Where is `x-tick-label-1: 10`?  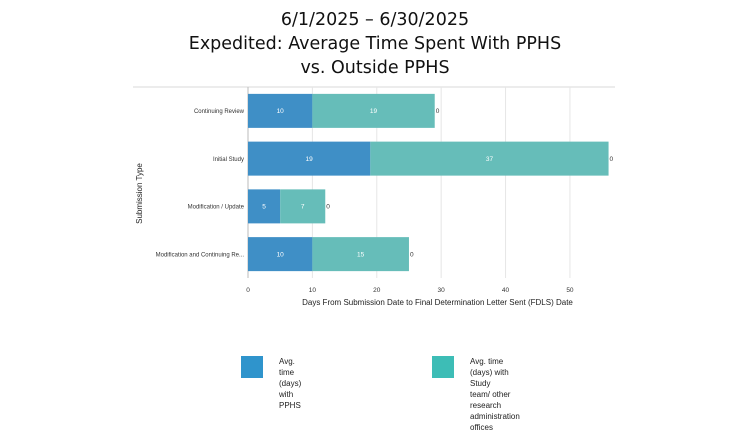 x-tick-label-1: 10 is located at coordinates (313, 290).